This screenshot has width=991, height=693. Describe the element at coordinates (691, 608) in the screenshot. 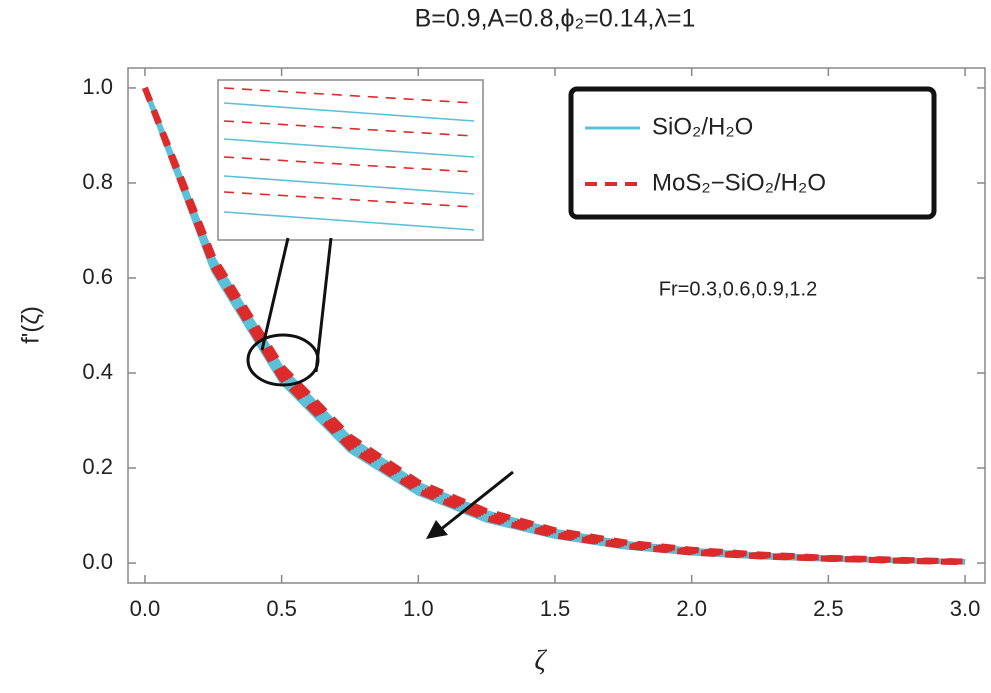

I see `x-tick-label: 2.0` at that location.